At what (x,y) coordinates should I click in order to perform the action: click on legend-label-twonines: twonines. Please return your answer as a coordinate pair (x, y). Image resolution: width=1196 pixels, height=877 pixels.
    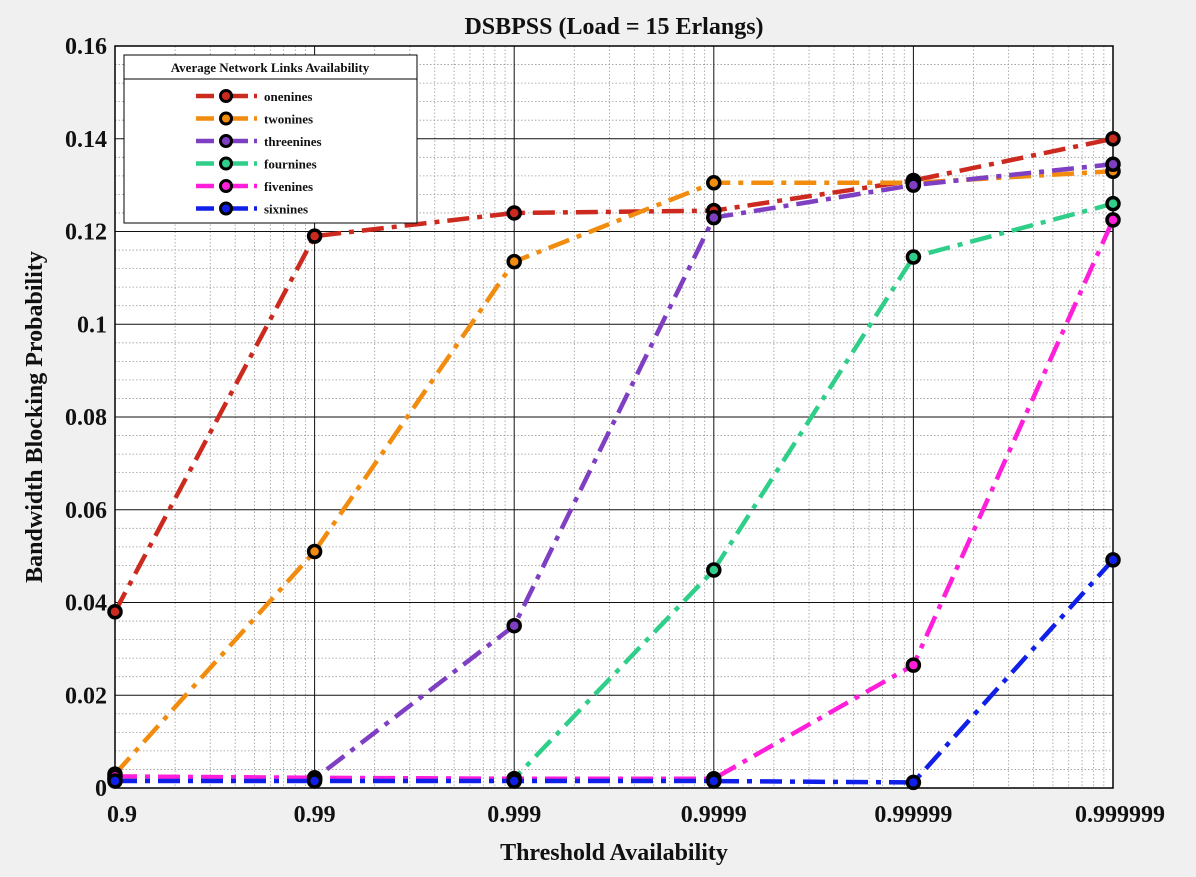
    Looking at the image, I should click on (288, 119).